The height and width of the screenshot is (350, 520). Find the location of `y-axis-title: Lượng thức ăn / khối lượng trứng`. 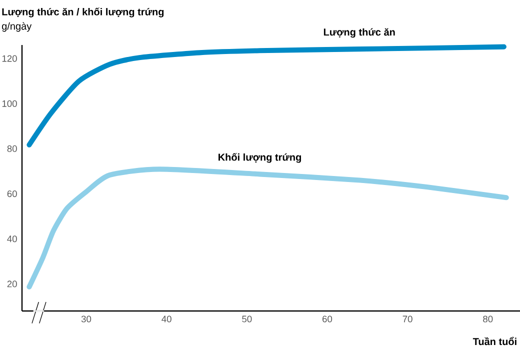

y-axis-title: Lượng thức ăn / khối lượng trứng is located at coordinates (83, 13).